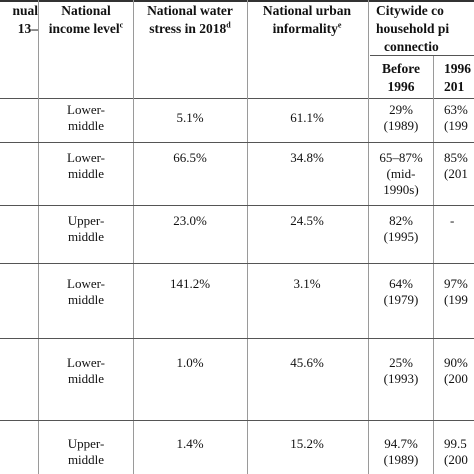 The image size is (474, 474). Describe the element at coordinates (413, 28) in the screenshot. I see `header-citywide-connections-group: Citywide co household pi connectio` at that location.